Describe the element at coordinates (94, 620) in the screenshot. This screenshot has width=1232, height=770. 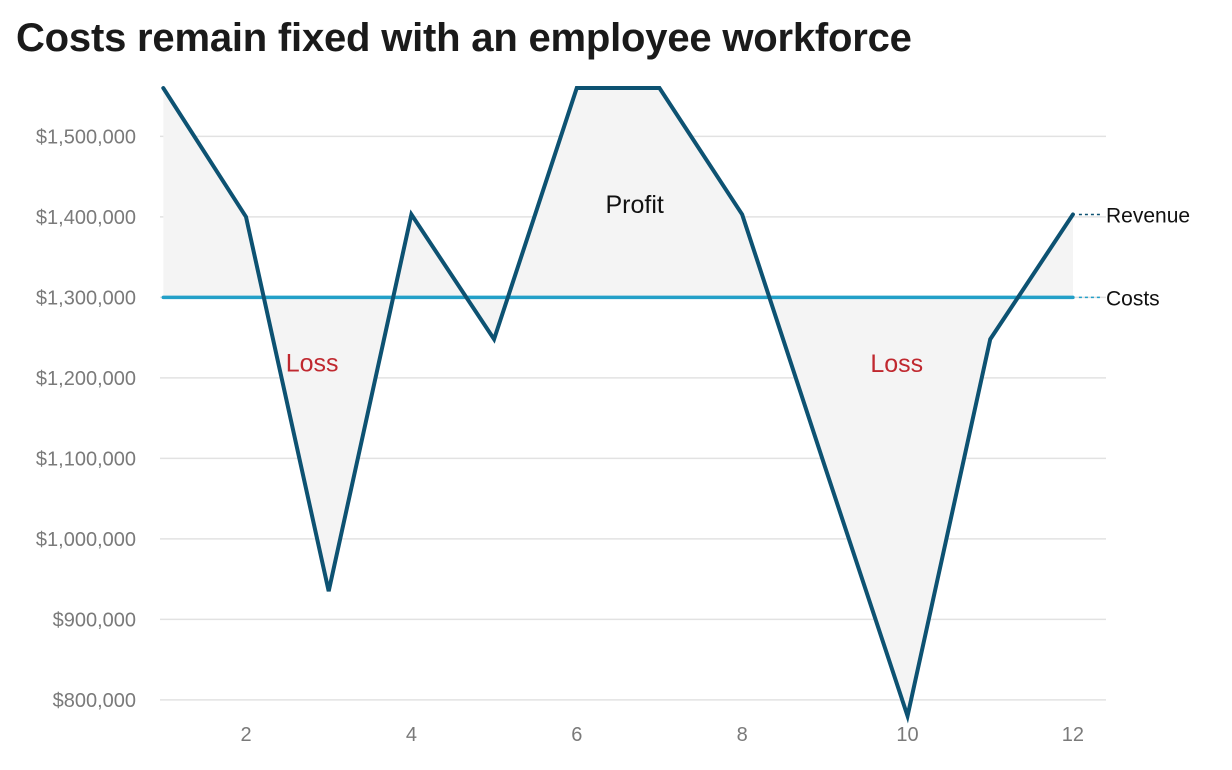
I see `y-tick-label: $900,000` at that location.